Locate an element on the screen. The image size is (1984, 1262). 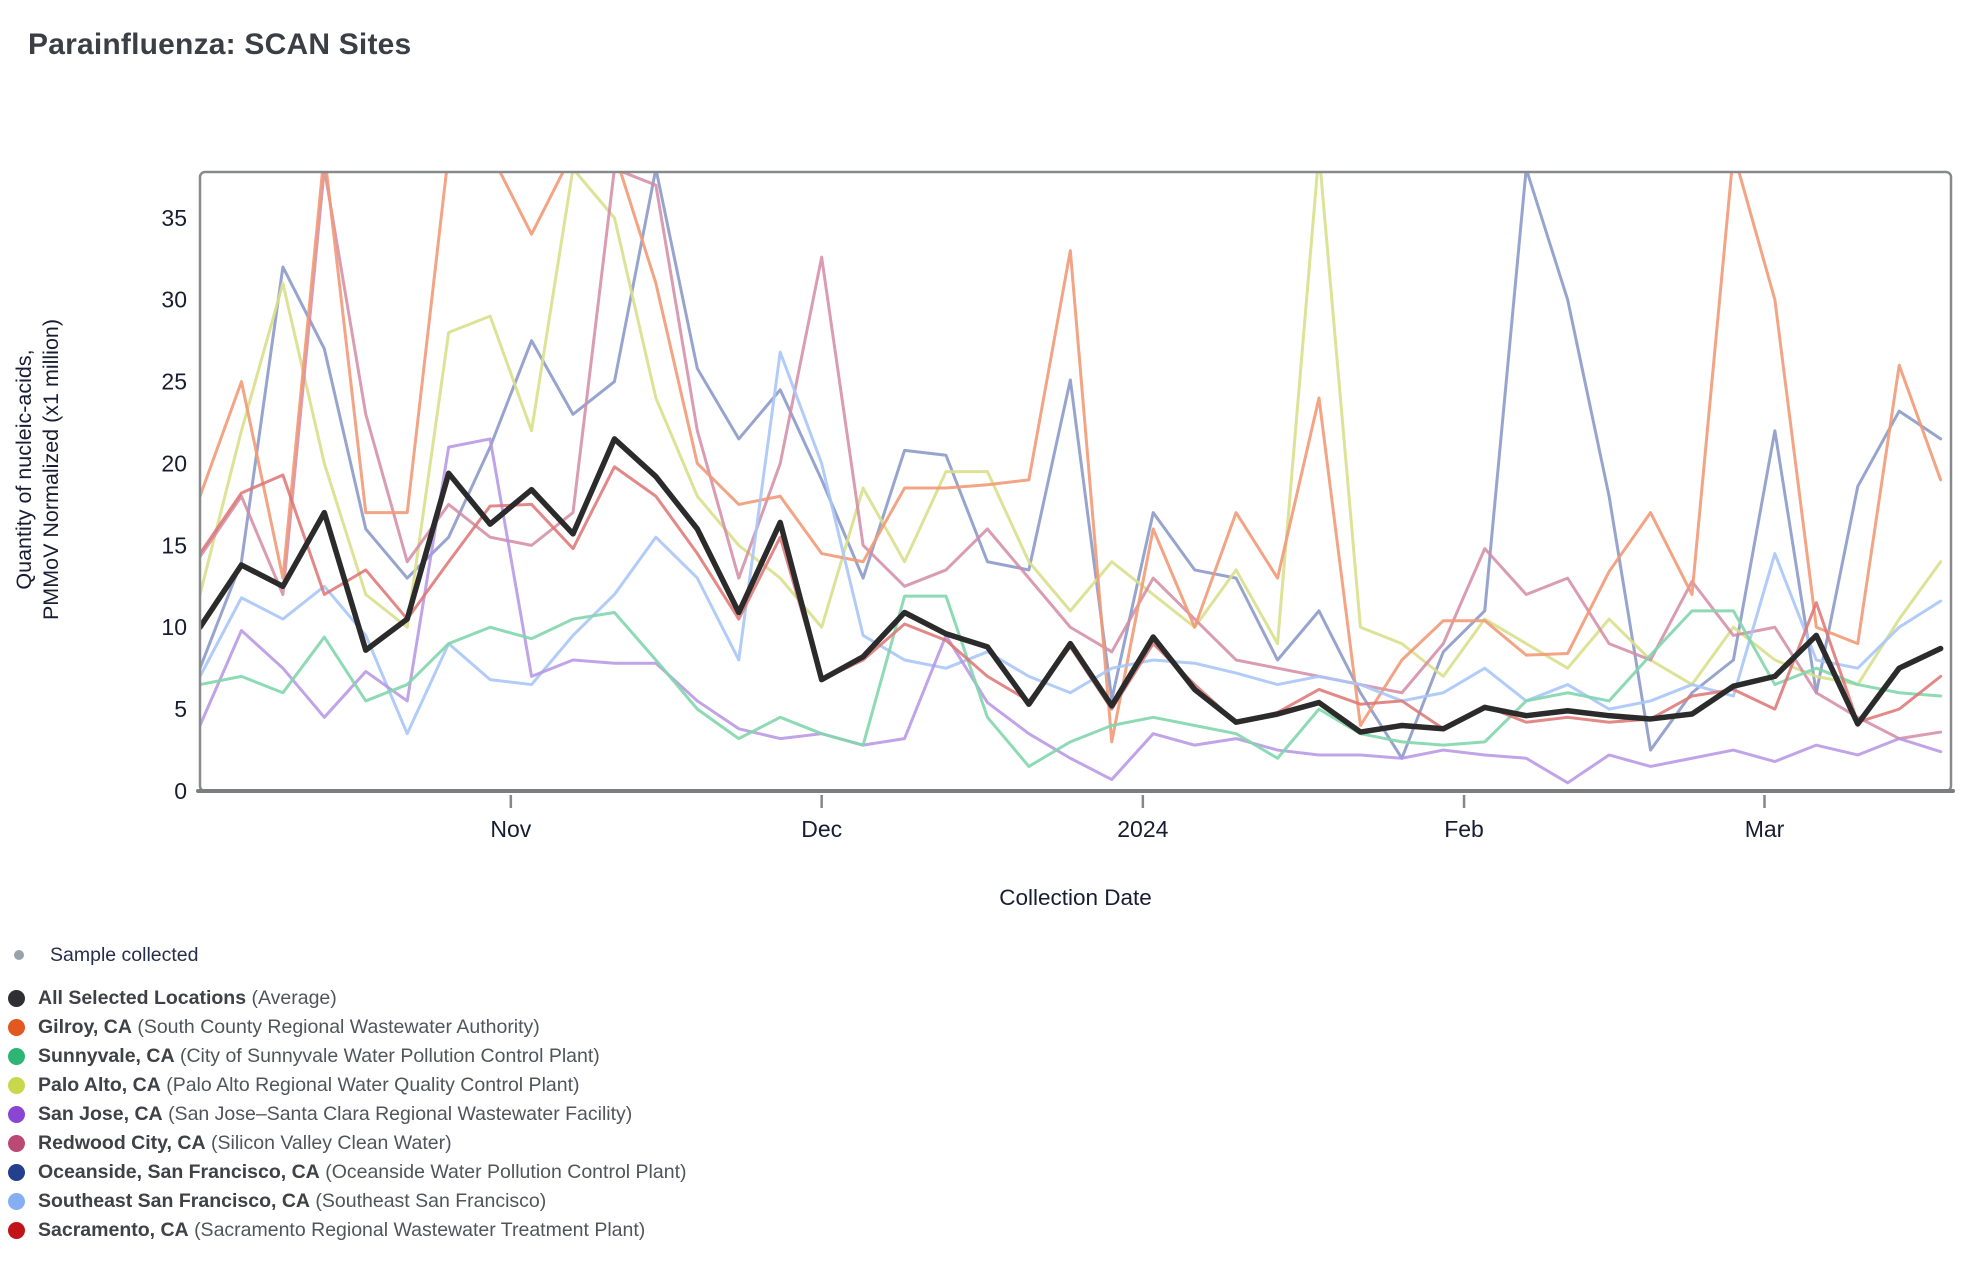
y-tick-label: 35 is located at coordinates (174, 218).